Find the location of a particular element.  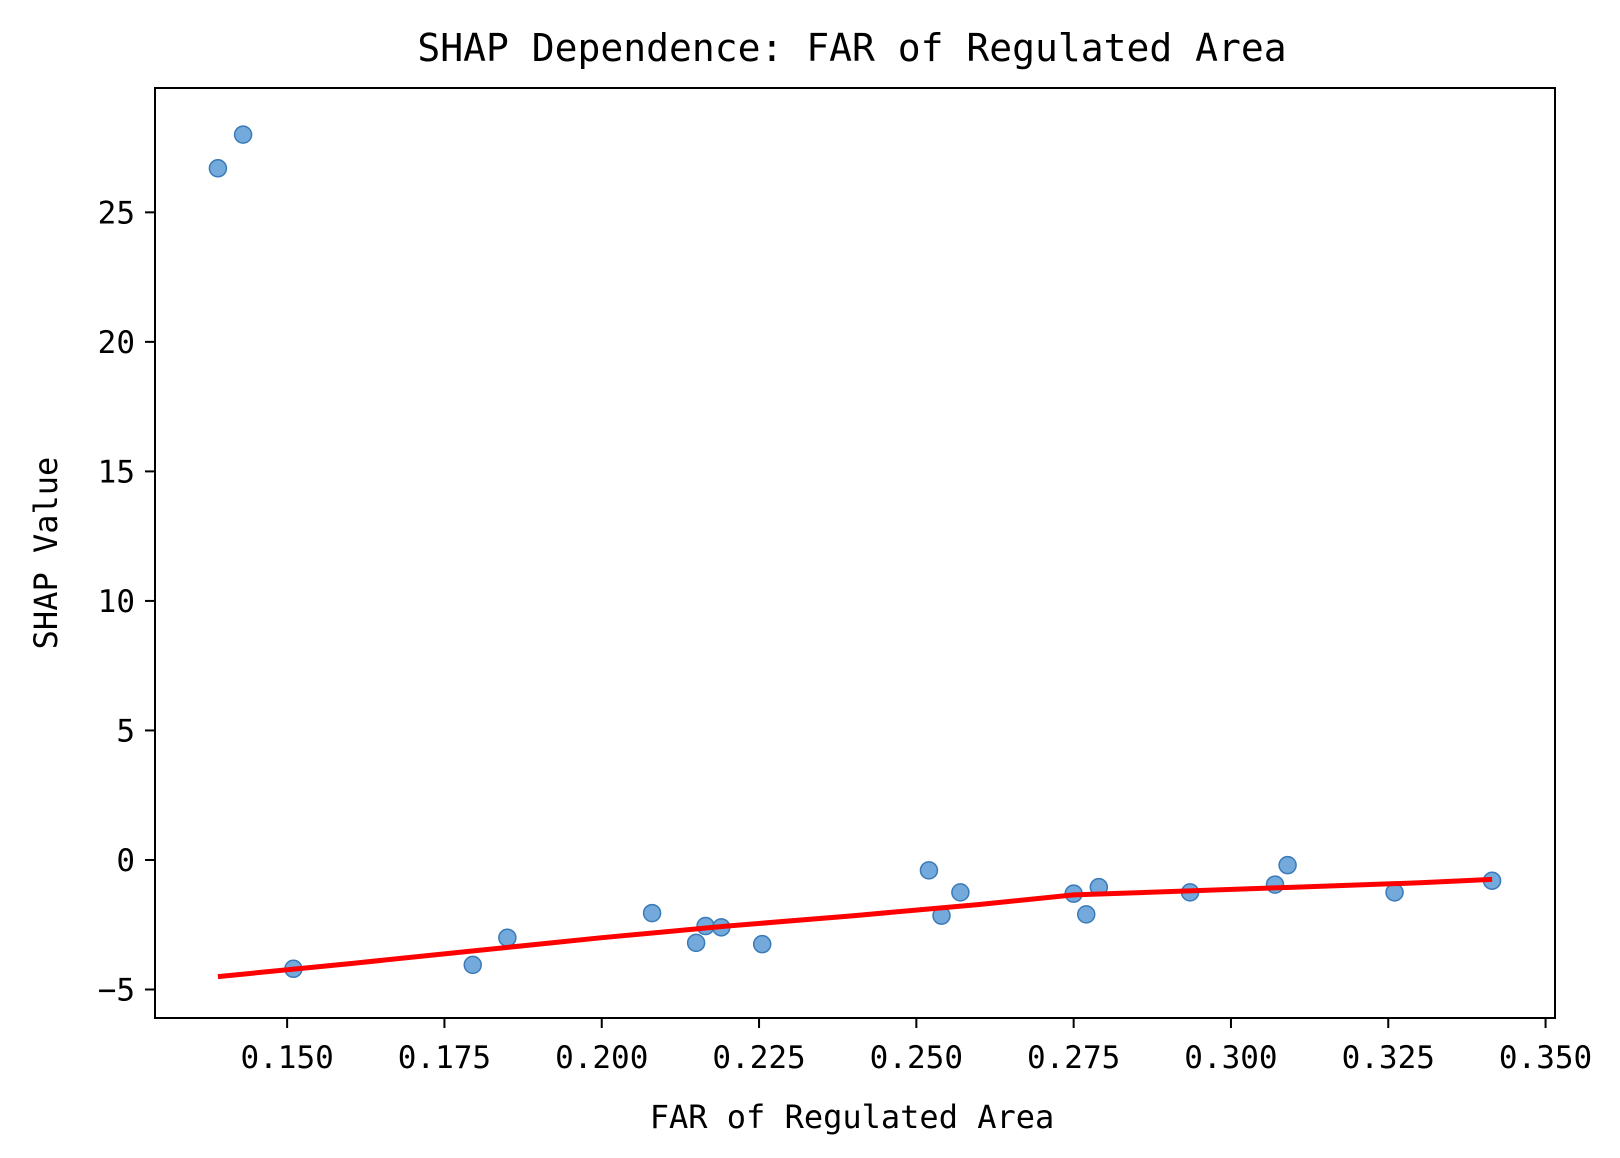

x-tick-label: 0.325 is located at coordinates (1388, 1058).